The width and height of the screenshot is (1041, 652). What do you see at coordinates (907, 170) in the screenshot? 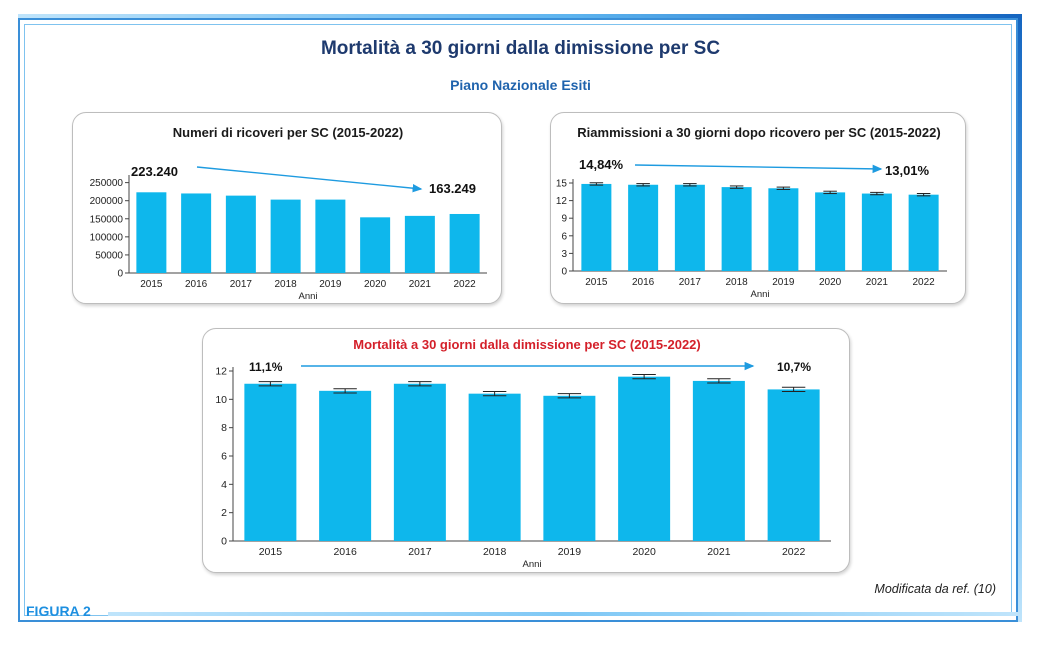
I see `annotation-end: 13,01%` at bounding box center [907, 170].